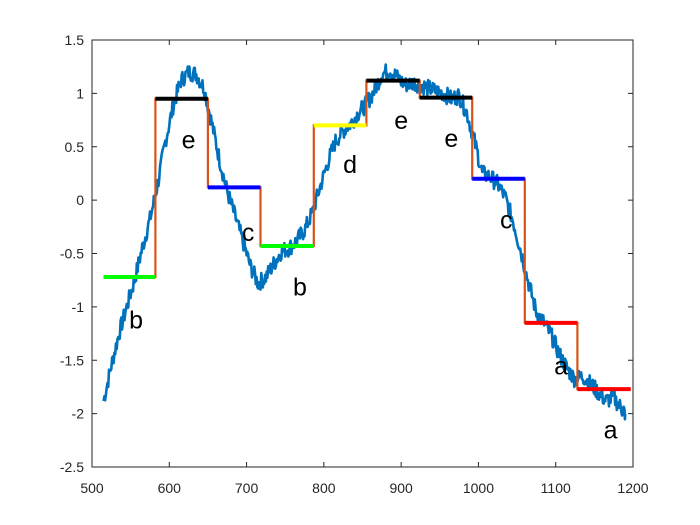  I want to click on x-tick-label: 800, so click(324, 488).